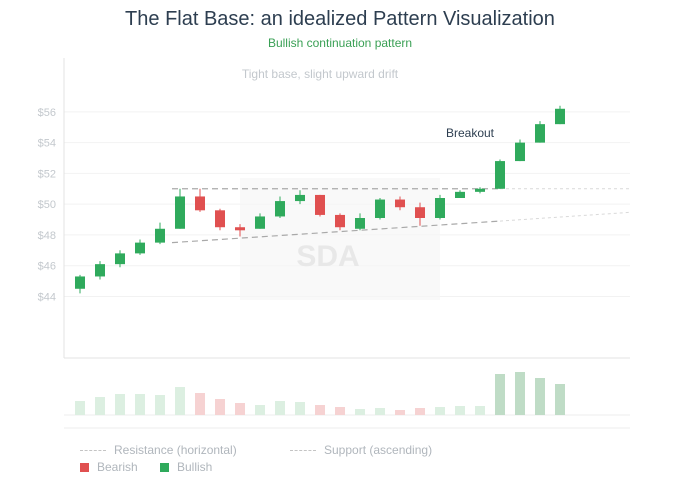  Describe the element at coordinates (47, 267) in the screenshot. I see `y-tick-label: $46` at that location.